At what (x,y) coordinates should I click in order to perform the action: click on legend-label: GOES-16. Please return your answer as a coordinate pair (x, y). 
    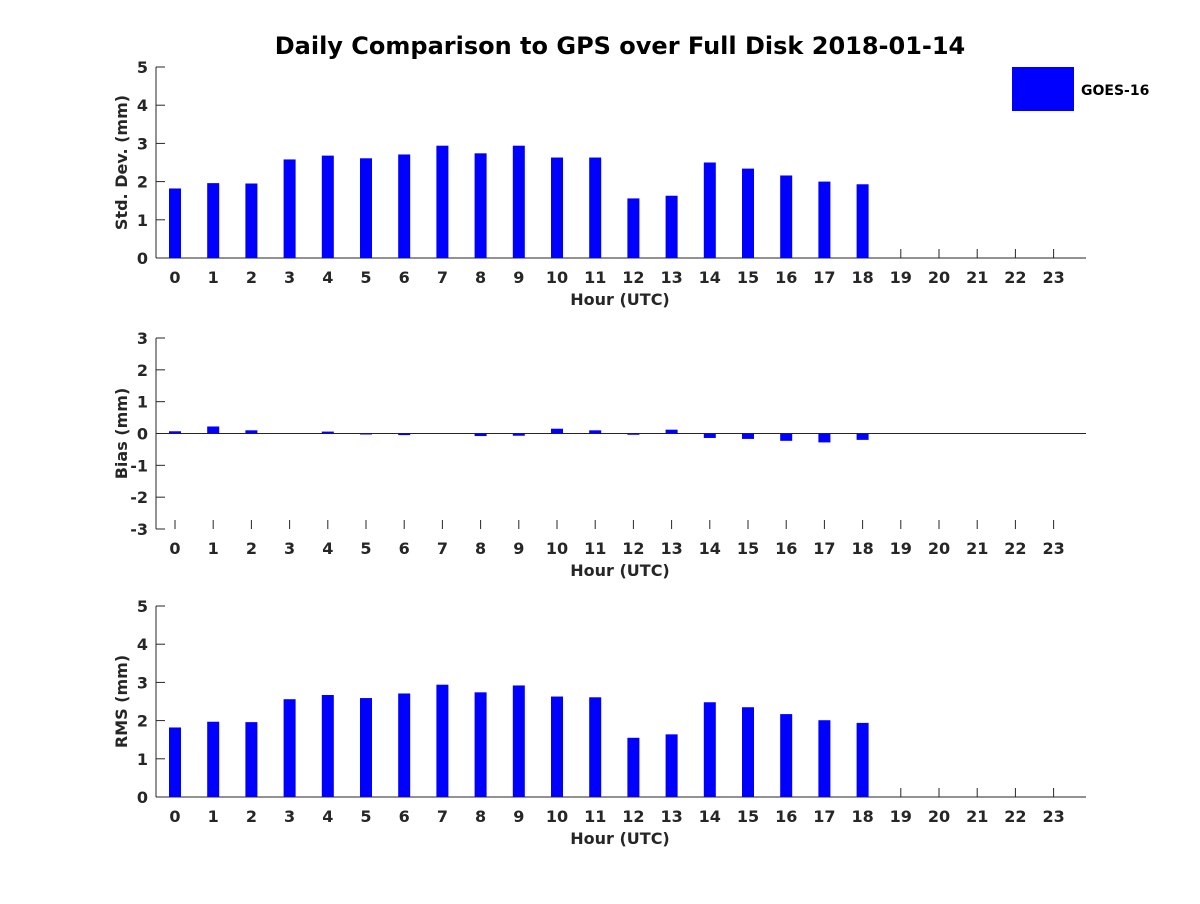
    Looking at the image, I should click on (1115, 91).